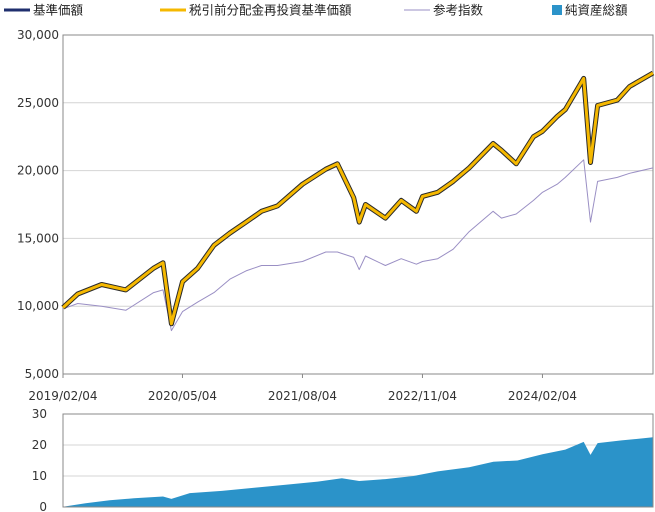 The image size is (655, 512). I want to click on y-tick-label: 15,000, so click(38, 238).